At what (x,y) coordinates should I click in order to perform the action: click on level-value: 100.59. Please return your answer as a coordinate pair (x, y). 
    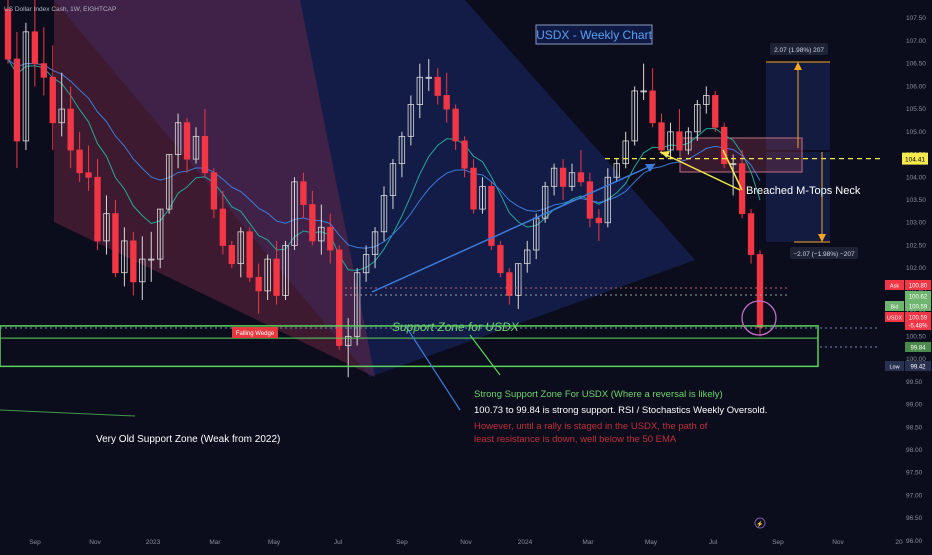
    Looking at the image, I should click on (918, 308).